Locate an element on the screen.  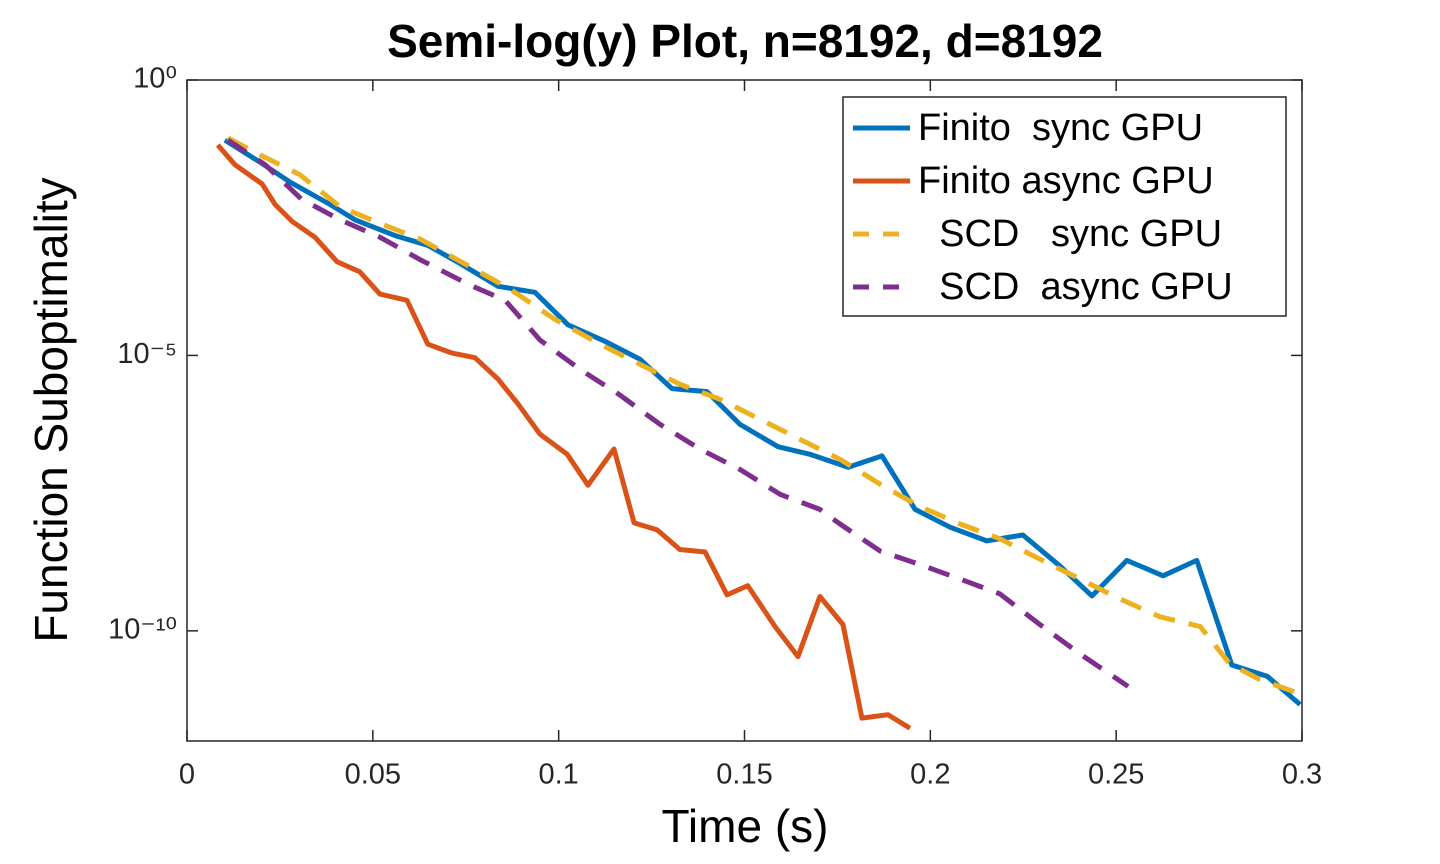
chart-title: Semi-log(y) Plot, n=8192, d=8192 is located at coordinates (745, 41).